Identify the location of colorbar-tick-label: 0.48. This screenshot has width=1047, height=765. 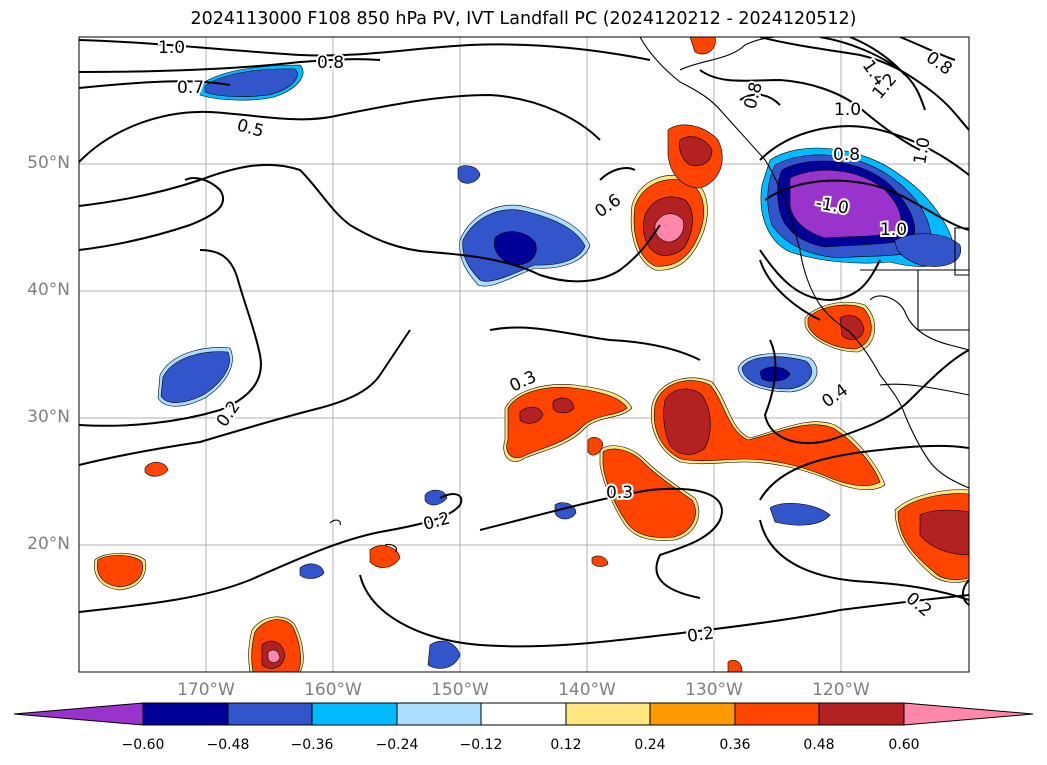
(819, 745).